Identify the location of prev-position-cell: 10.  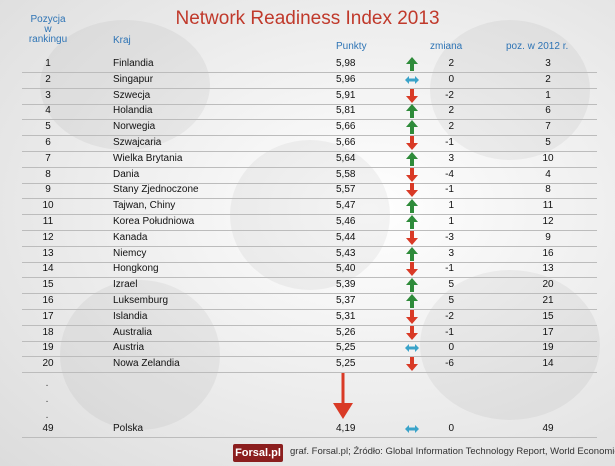
(548, 158).